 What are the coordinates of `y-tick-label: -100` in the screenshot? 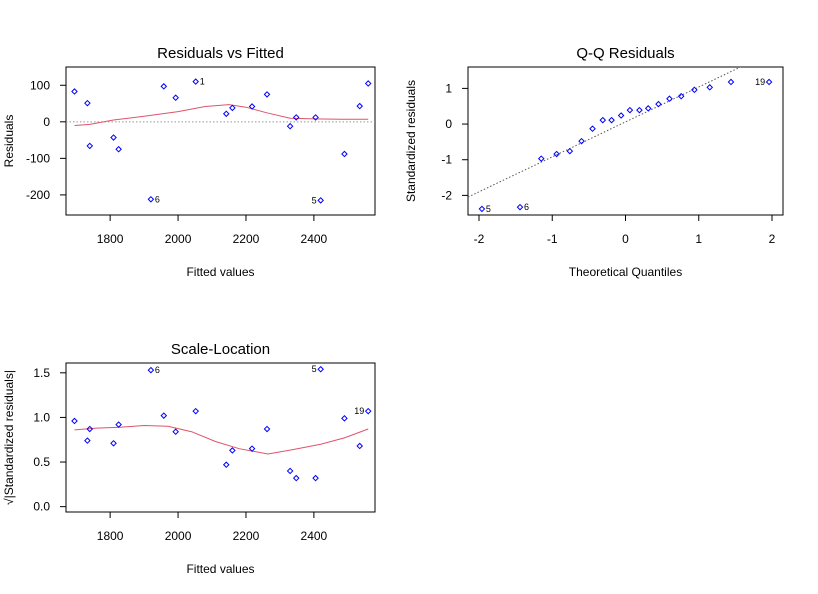 It's located at (38, 158).